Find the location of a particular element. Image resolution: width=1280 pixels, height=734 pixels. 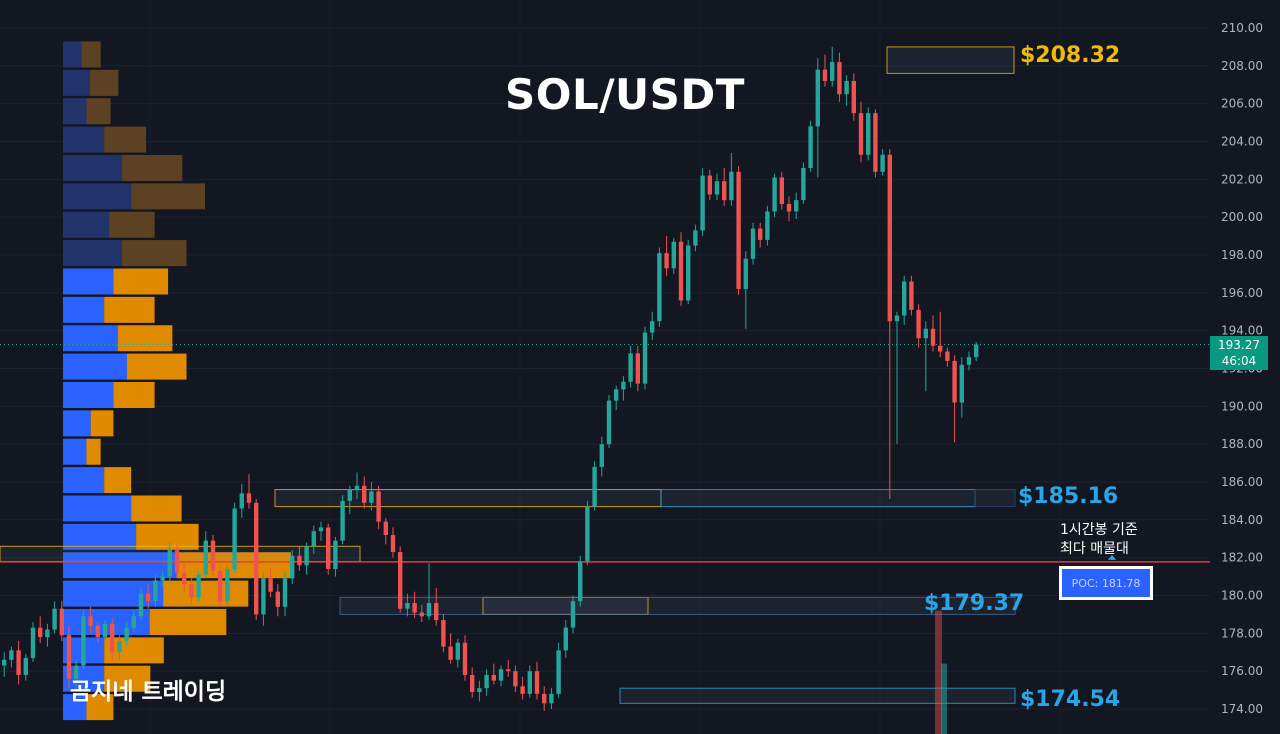

poc-label: POC: 181.78 is located at coordinates (1106, 583).